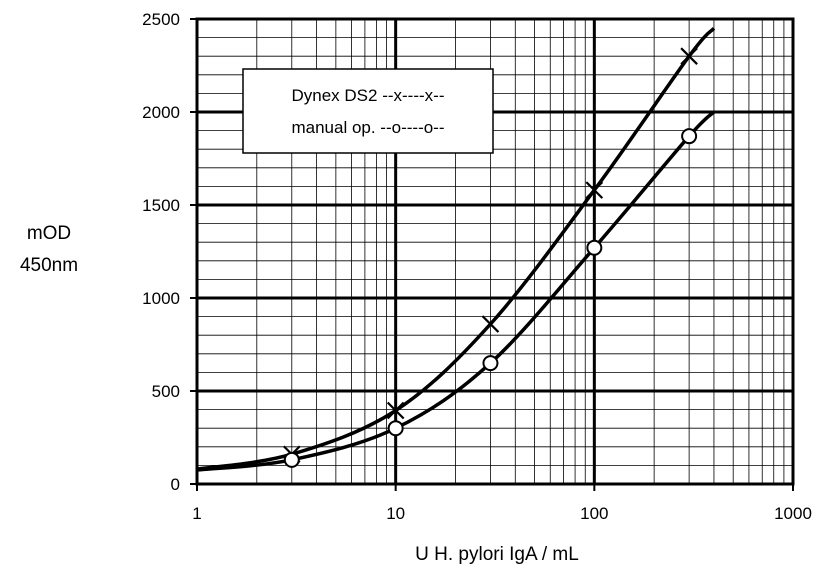  Describe the element at coordinates (49, 265) in the screenshot. I see `y-axis-label-line2: 450nm` at that location.